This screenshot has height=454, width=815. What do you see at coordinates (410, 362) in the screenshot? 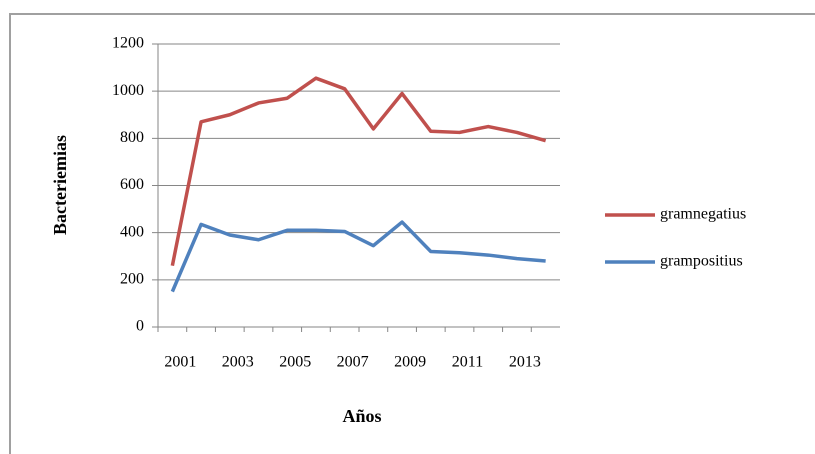
I see `x-tick-label: 2009` at bounding box center [410, 362].